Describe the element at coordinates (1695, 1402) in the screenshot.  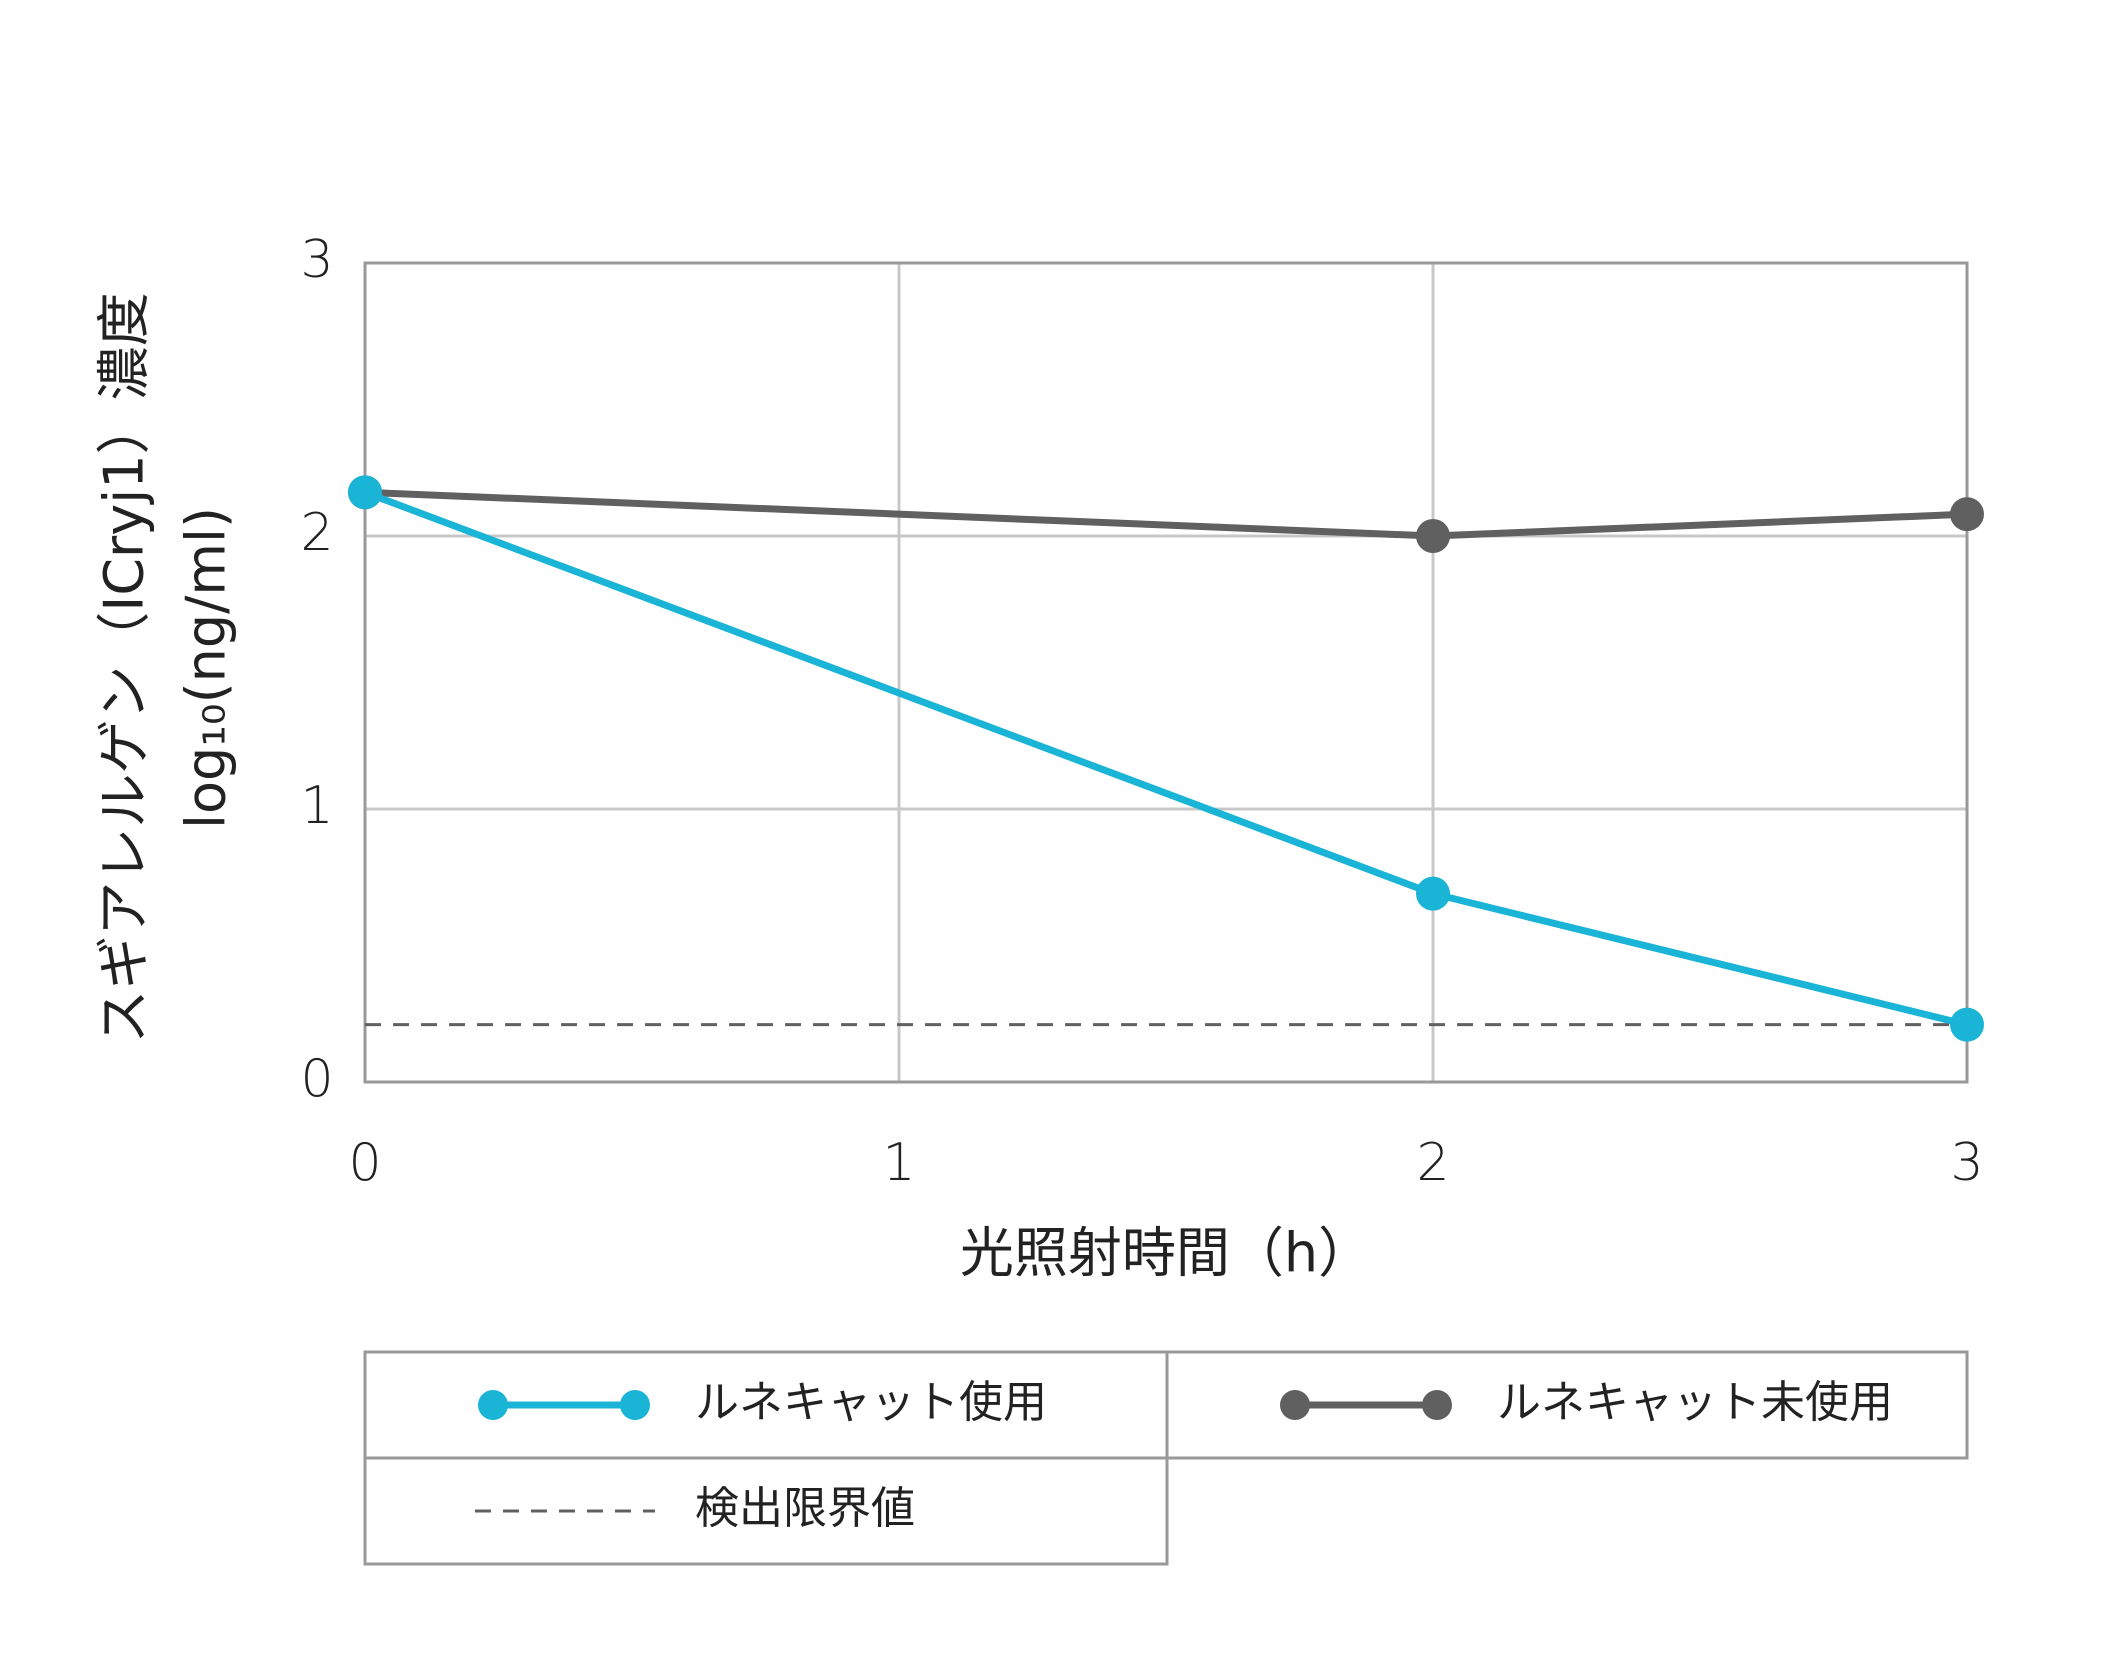
I see `legend-label: ルネキャット未使用` at that location.